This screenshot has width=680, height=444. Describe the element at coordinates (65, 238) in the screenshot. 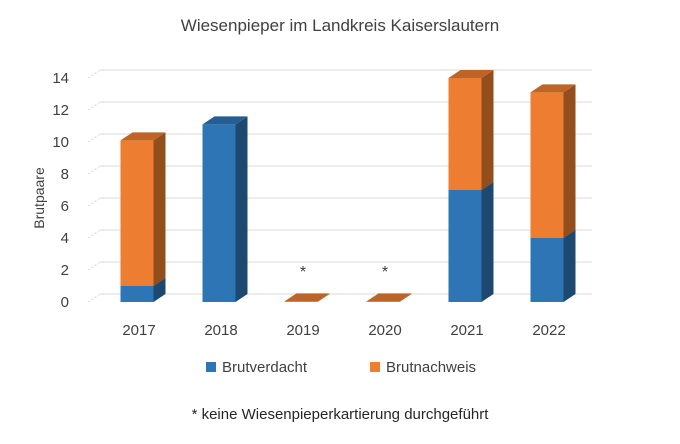

I see `y-tick-label: 4` at that location.